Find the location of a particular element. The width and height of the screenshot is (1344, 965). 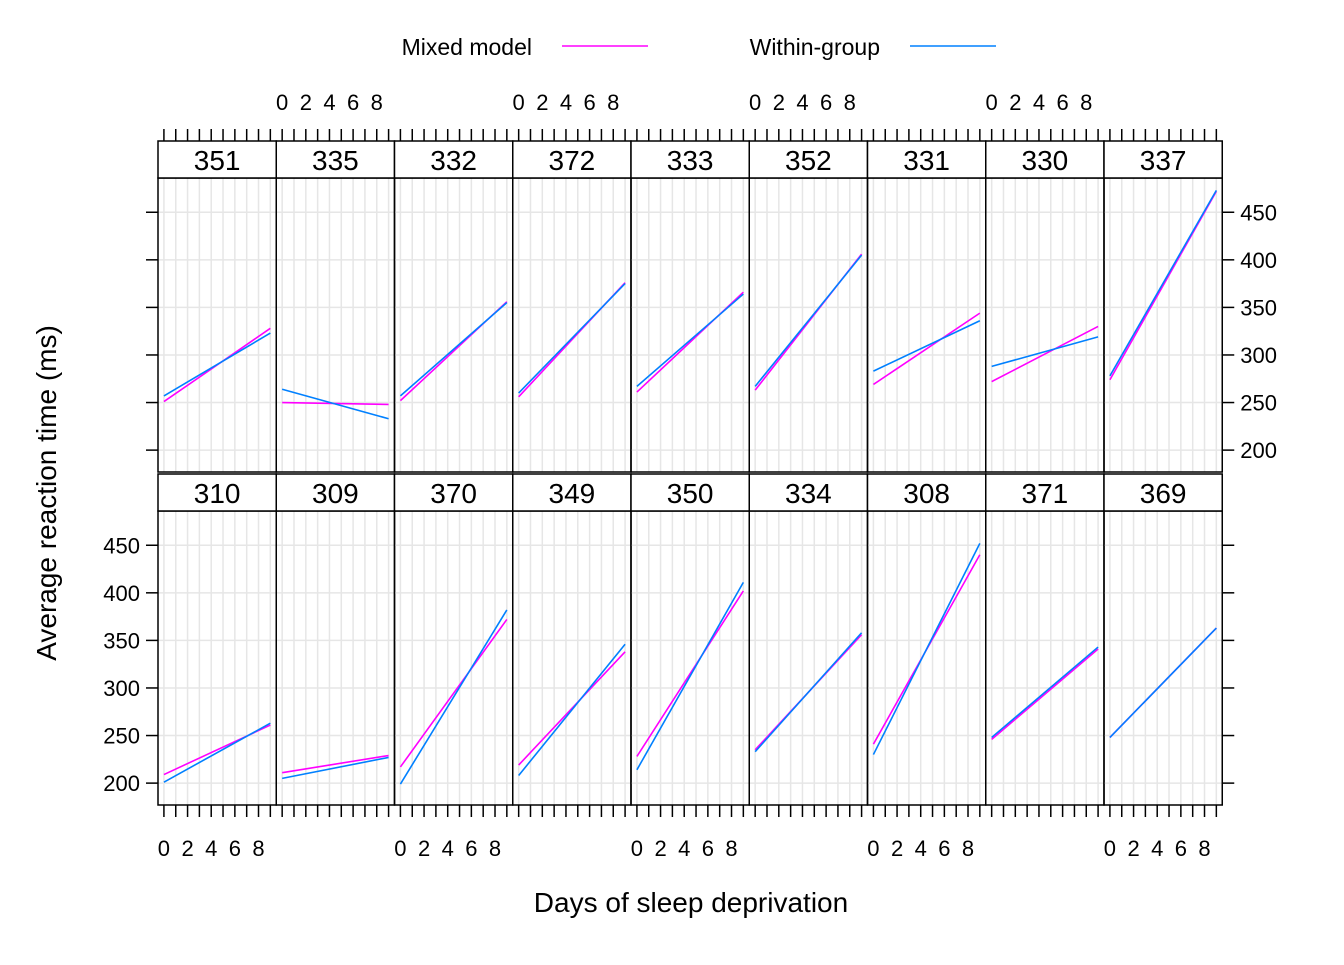

y-tick-label-right: 450 is located at coordinates (1258, 212).